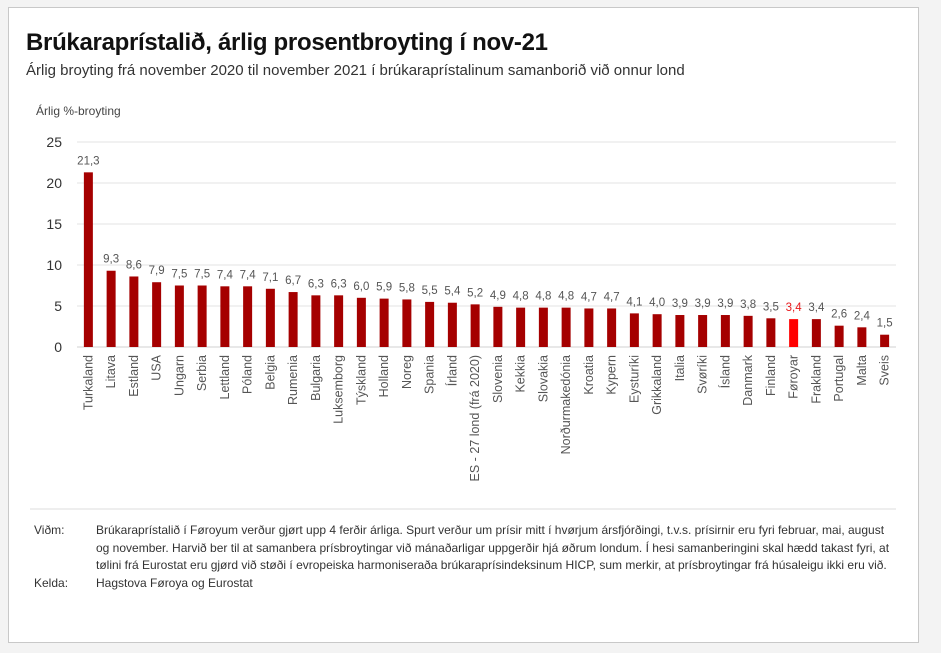 The image size is (941, 653). Describe the element at coordinates (475, 293) in the screenshot. I see `value-label: 5,2` at that location.